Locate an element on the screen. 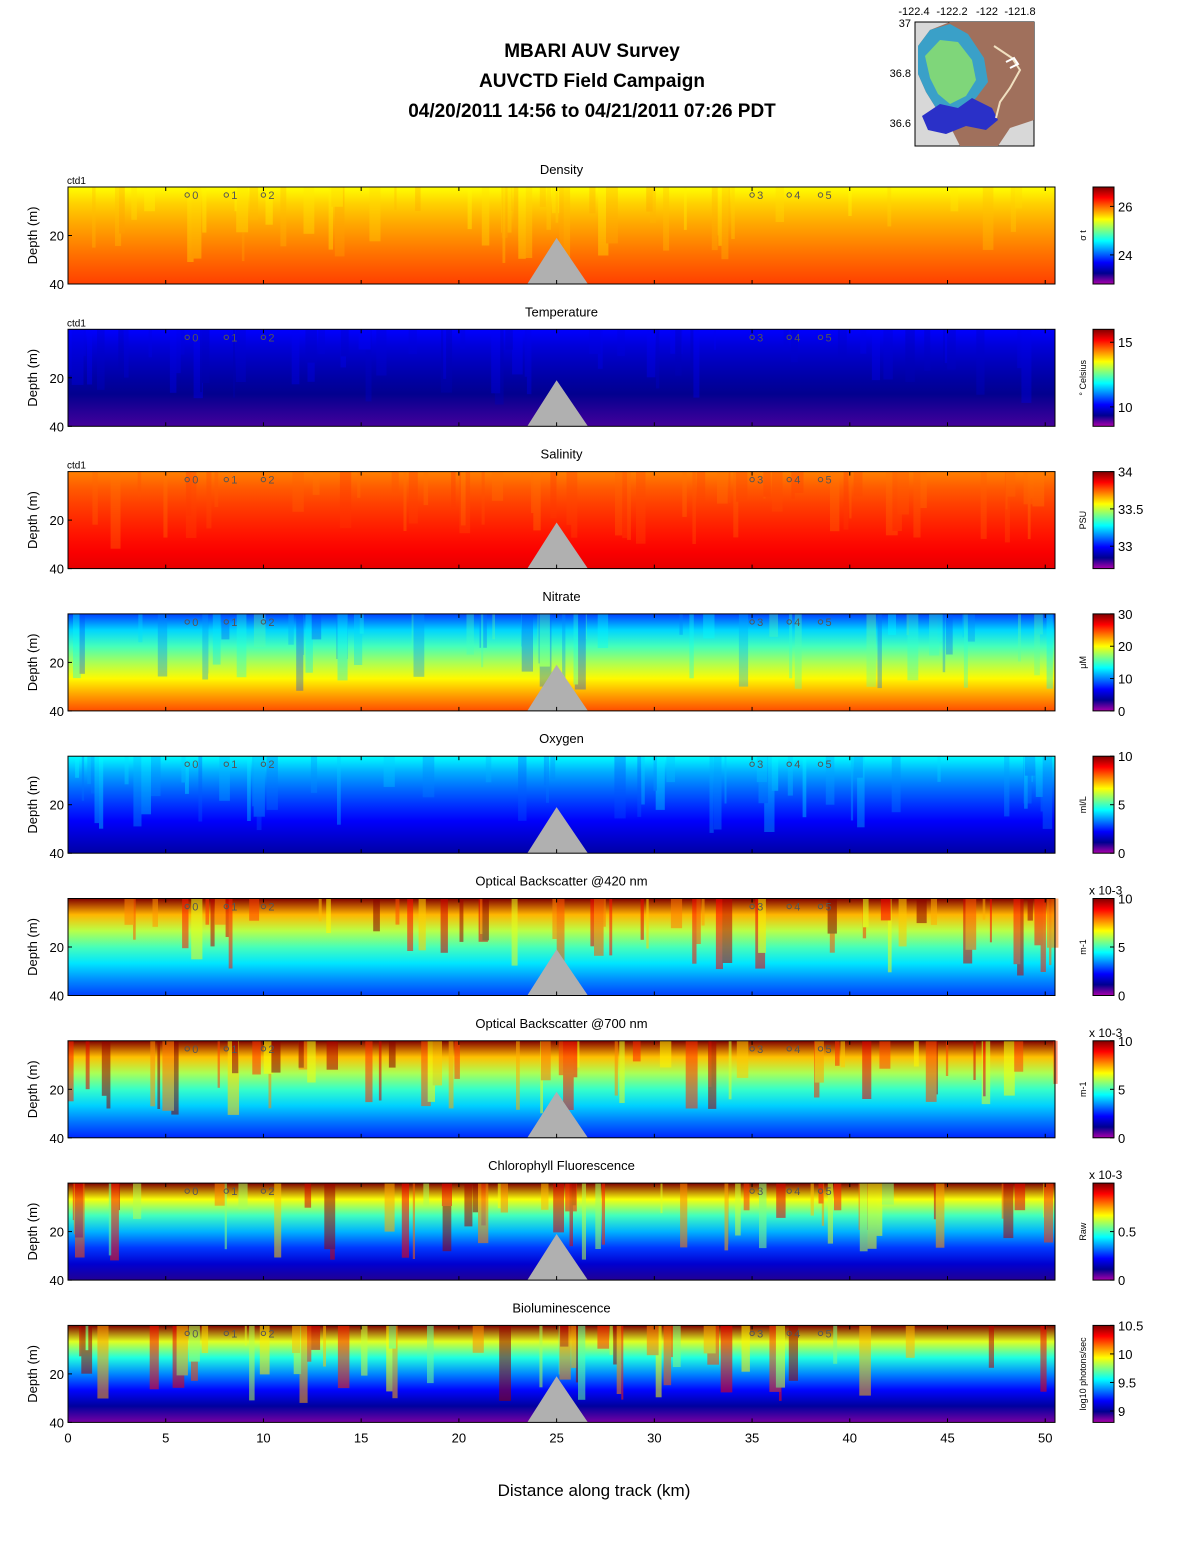 The image size is (1188, 1548). colorbar-multiplier: x 10-3 is located at coordinates (1106, 1175).